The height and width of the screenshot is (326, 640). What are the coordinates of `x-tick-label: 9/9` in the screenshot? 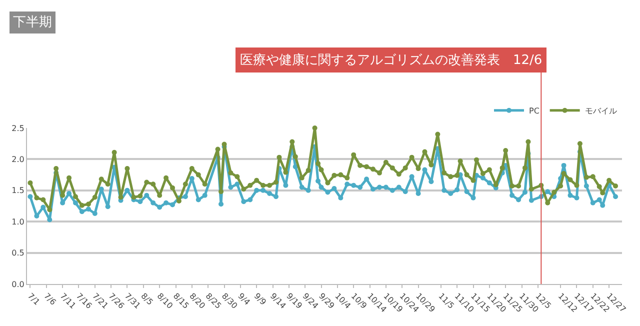 It's located at (260, 299).